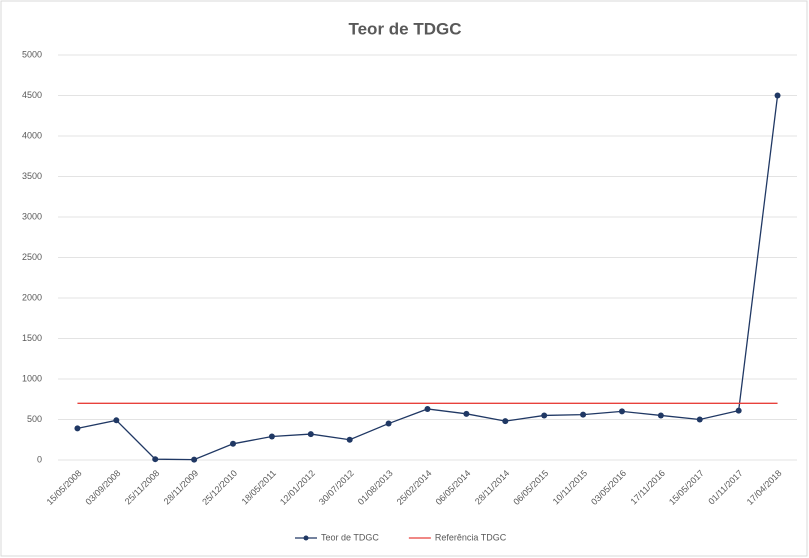 The width and height of the screenshot is (809, 558). What do you see at coordinates (306, 538) in the screenshot?
I see `legend-marker` at bounding box center [306, 538].